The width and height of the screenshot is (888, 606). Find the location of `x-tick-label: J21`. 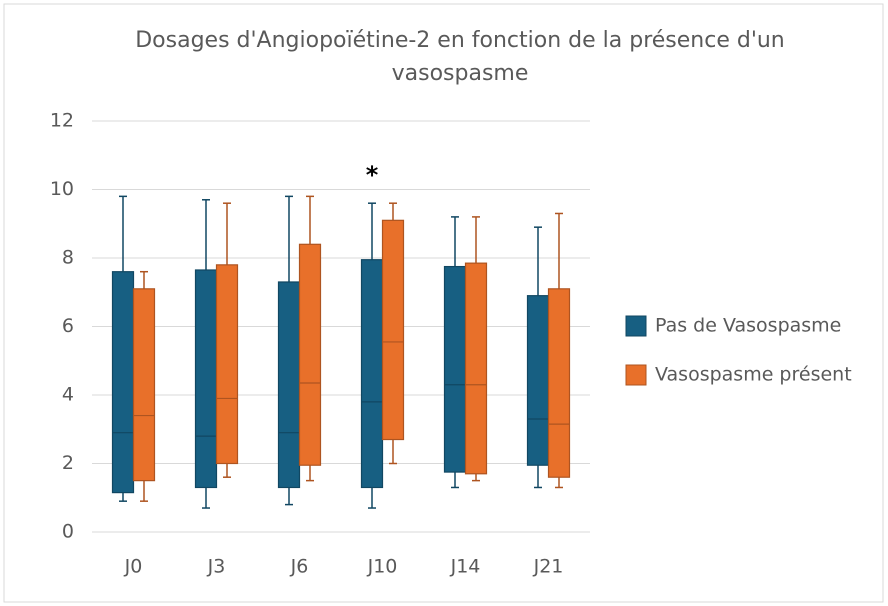

x-tick-label: J21 is located at coordinates (548, 567).